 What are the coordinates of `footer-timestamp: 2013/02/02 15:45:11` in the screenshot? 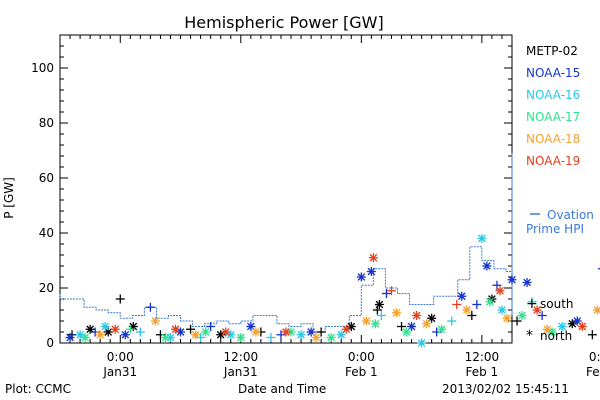 It's located at (505, 389).